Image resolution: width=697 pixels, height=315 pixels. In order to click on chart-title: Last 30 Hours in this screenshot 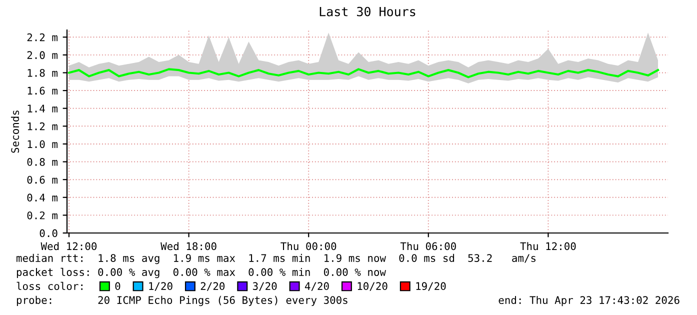, I will do `click(368, 11)`.